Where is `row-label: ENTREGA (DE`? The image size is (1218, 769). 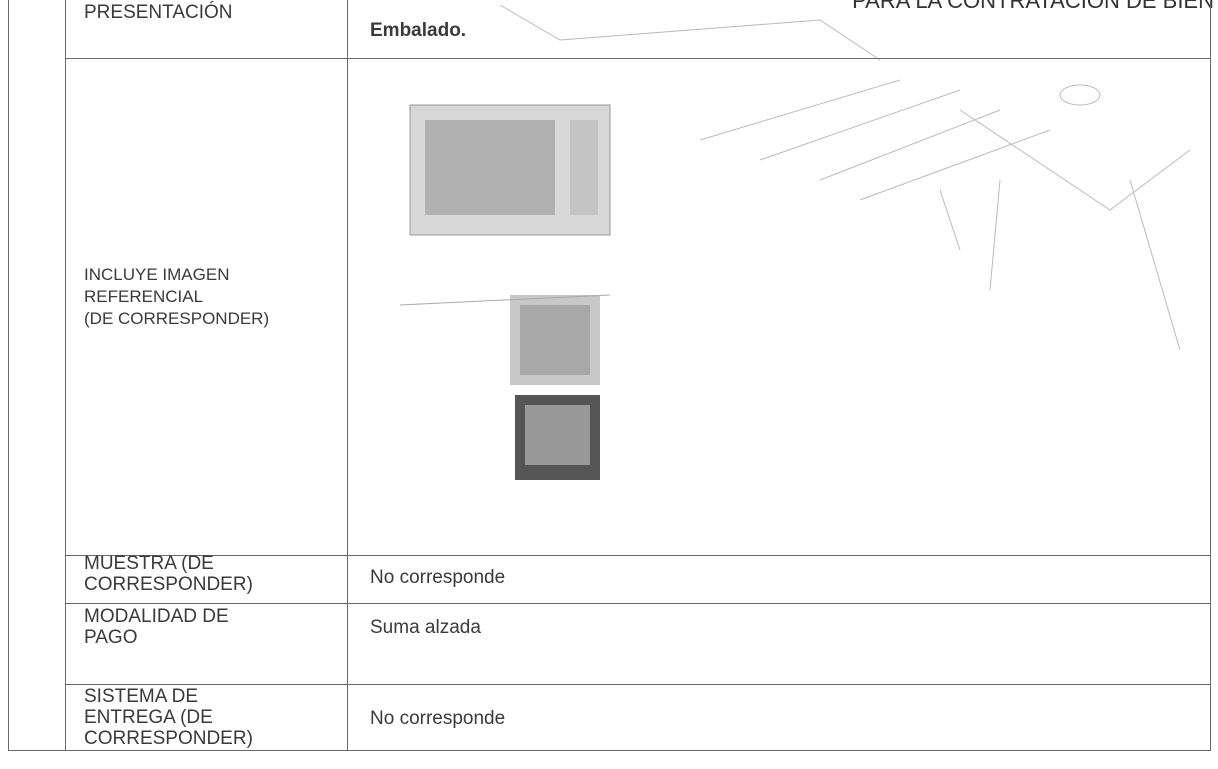
row-label: ENTREGA (DE is located at coordinates (148, 717).